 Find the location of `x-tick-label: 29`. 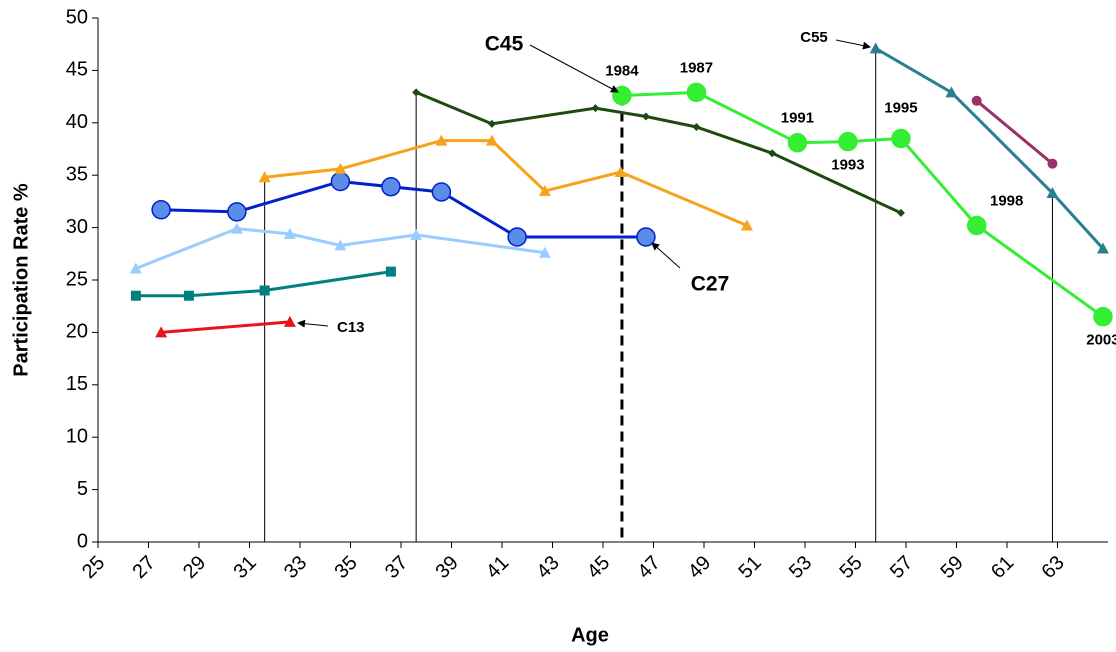

x-tick-label: 29 is located at coordinates (194, 567).